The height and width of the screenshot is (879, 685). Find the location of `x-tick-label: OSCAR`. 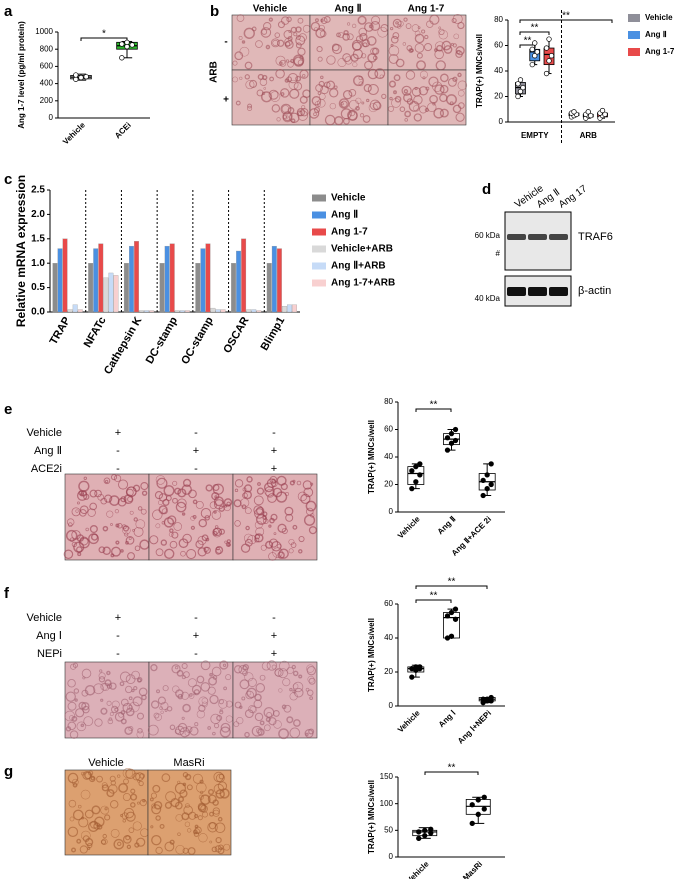

x-tick-label: OSCAR is located at coordinates (236, 335).